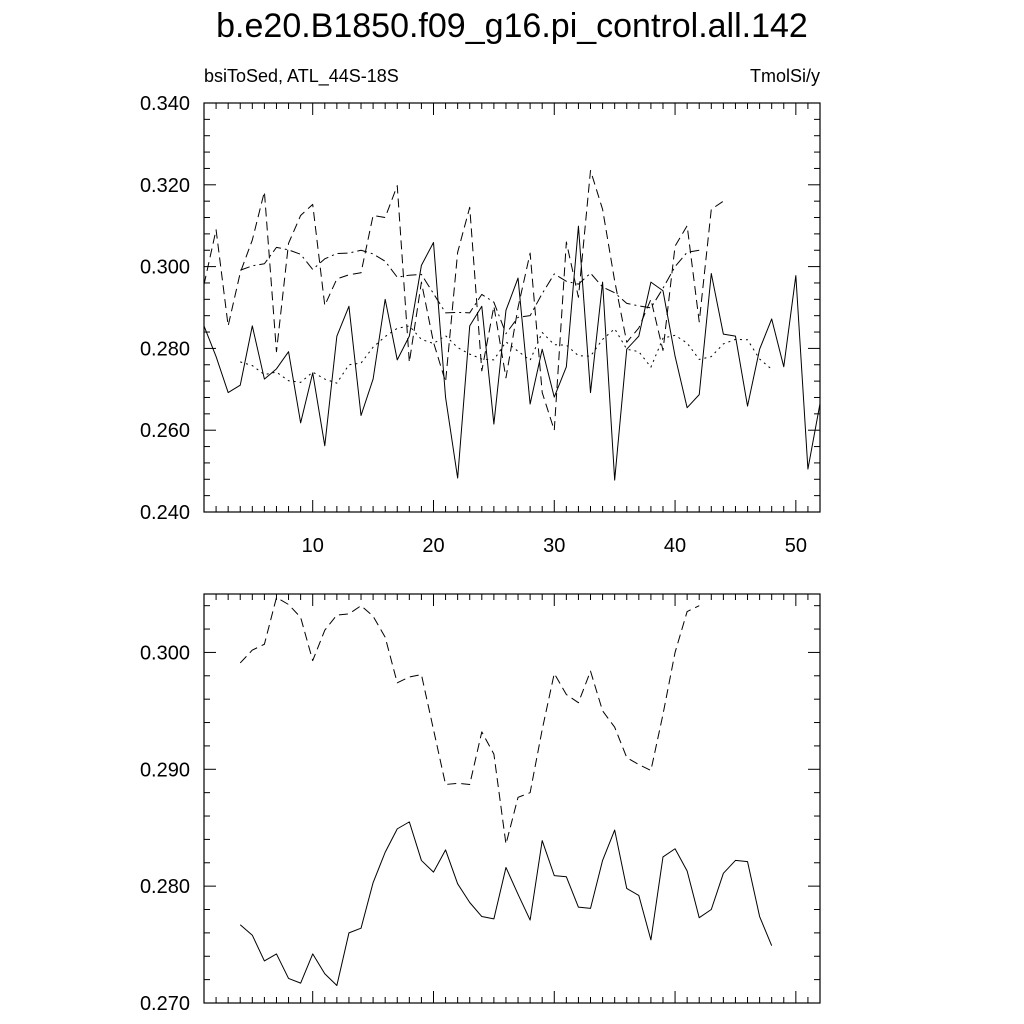  I want to click on x-tick-label: 40, so click(675, 546).